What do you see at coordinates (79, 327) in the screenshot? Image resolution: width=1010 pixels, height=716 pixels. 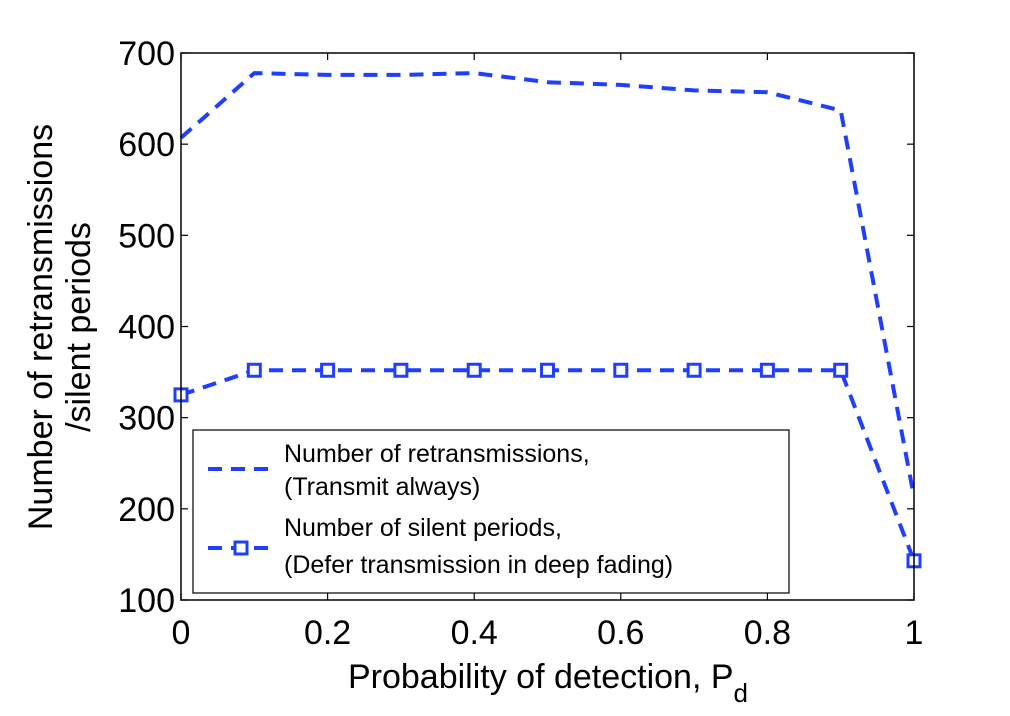 I see `y-axis-title-line-2: /silent periods` at bounding box center [79, 327].